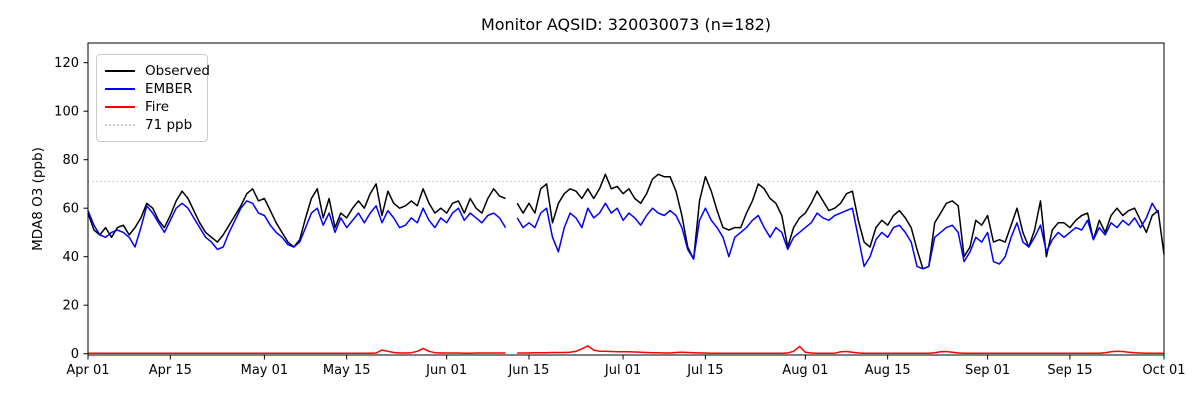 The image size is (1200, 400). What do you see at coordinates (66, 63) in the screenshot?
I see `y-tick-label: 120` at bounding box center [66, 63].